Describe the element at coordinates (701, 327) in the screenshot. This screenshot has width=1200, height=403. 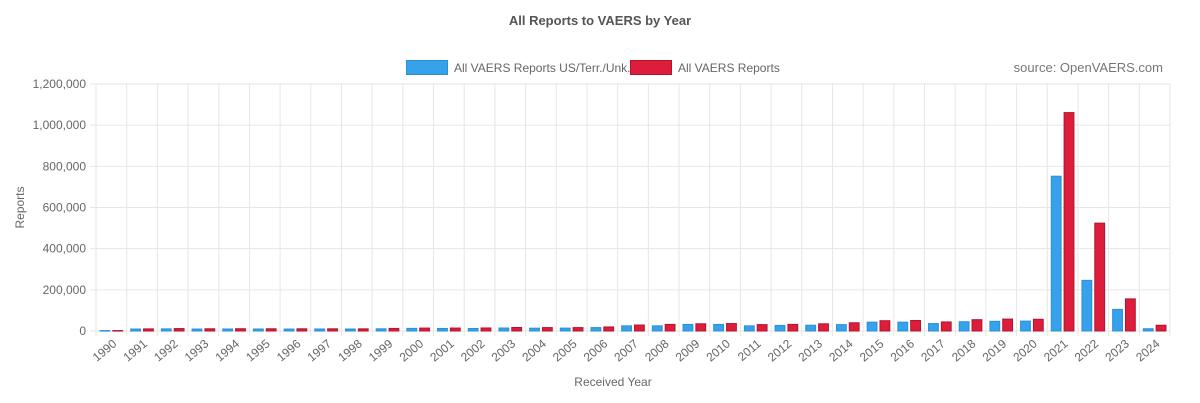
I see `bar-all-2009` at that location.